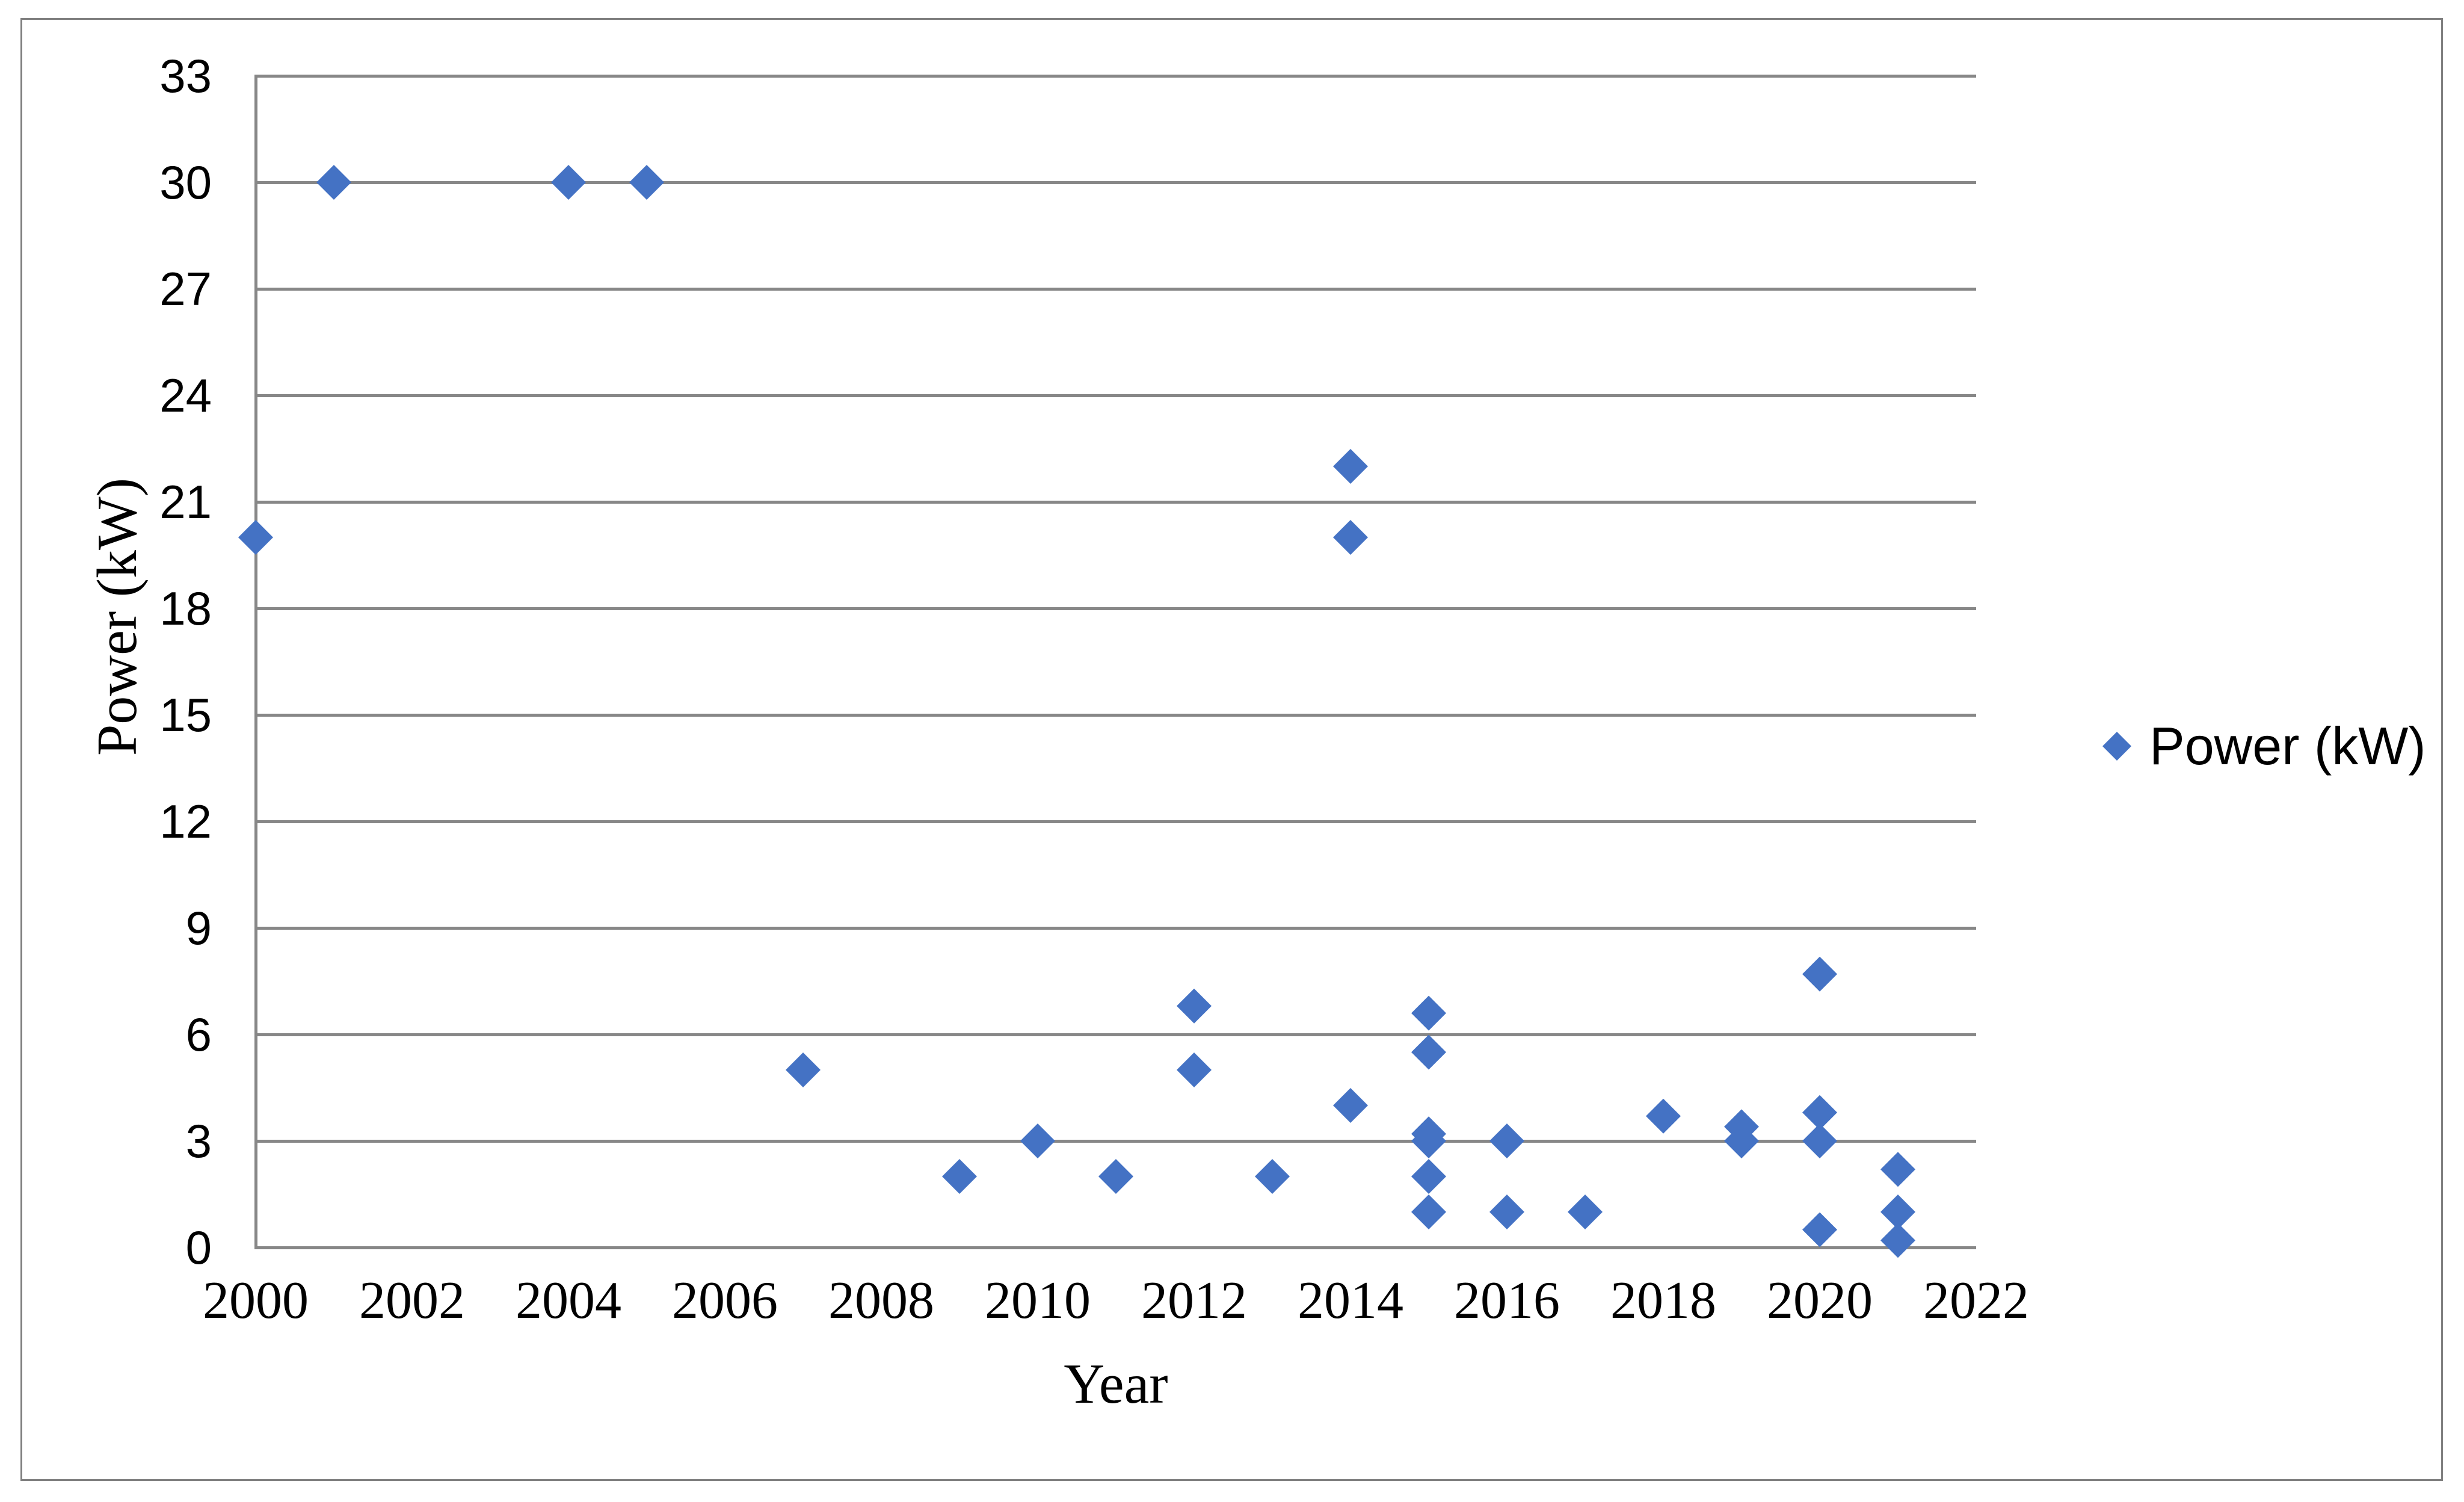  Describe the element at coordinates (185, 288) in the screenshot. I see `y-tick-label: 27` at that location.